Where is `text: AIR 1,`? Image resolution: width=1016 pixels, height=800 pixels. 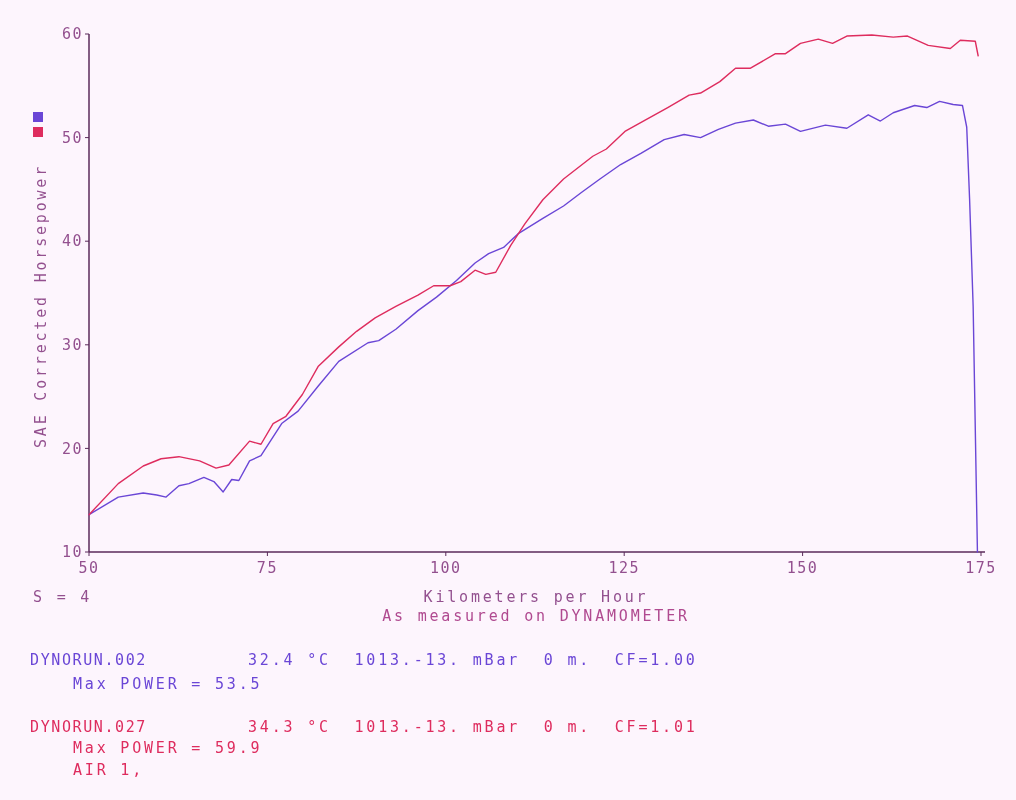
text: AIR 1, is located at coordinates (108, 770).